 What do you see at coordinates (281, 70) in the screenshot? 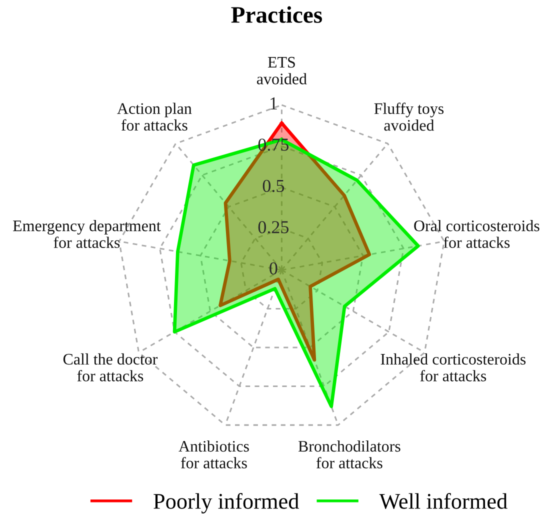
I see `spoke-label: ETS avoided` at bounding box center [281, 70].